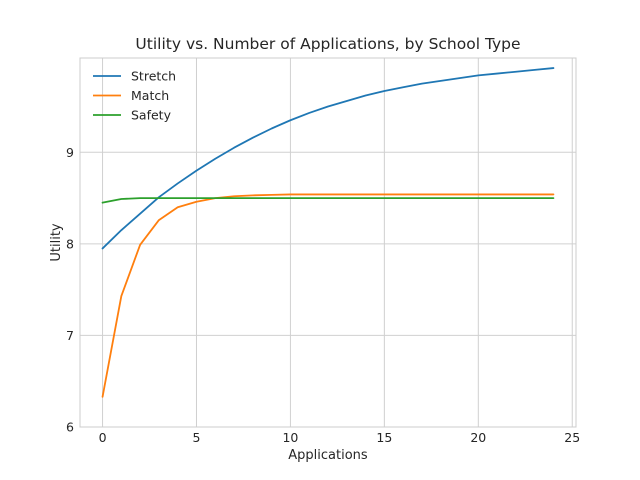  What do you see at coordinates (153, 76) in the screenshot?
I see `legend-label-stretch: Stretch` at bounding box center [153, 76].